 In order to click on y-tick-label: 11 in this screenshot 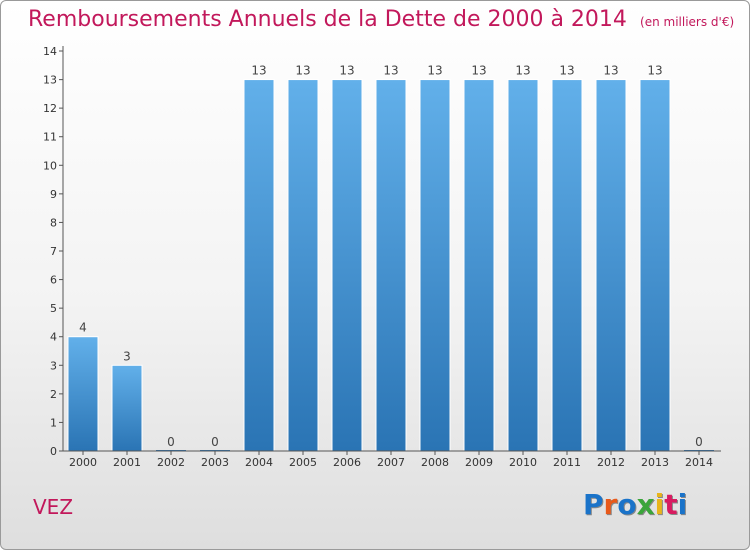, I will do `click(50, 137)`.